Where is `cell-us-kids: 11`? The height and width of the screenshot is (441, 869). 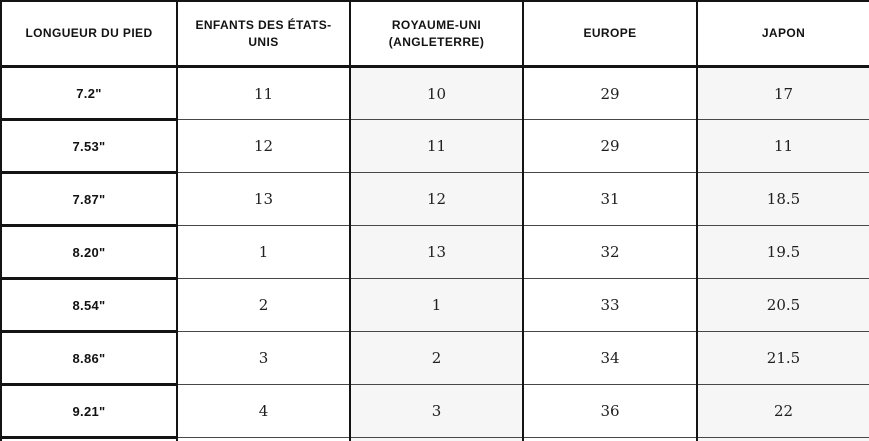 cell-us-kids: 11 is located at coordinates (263, 93).